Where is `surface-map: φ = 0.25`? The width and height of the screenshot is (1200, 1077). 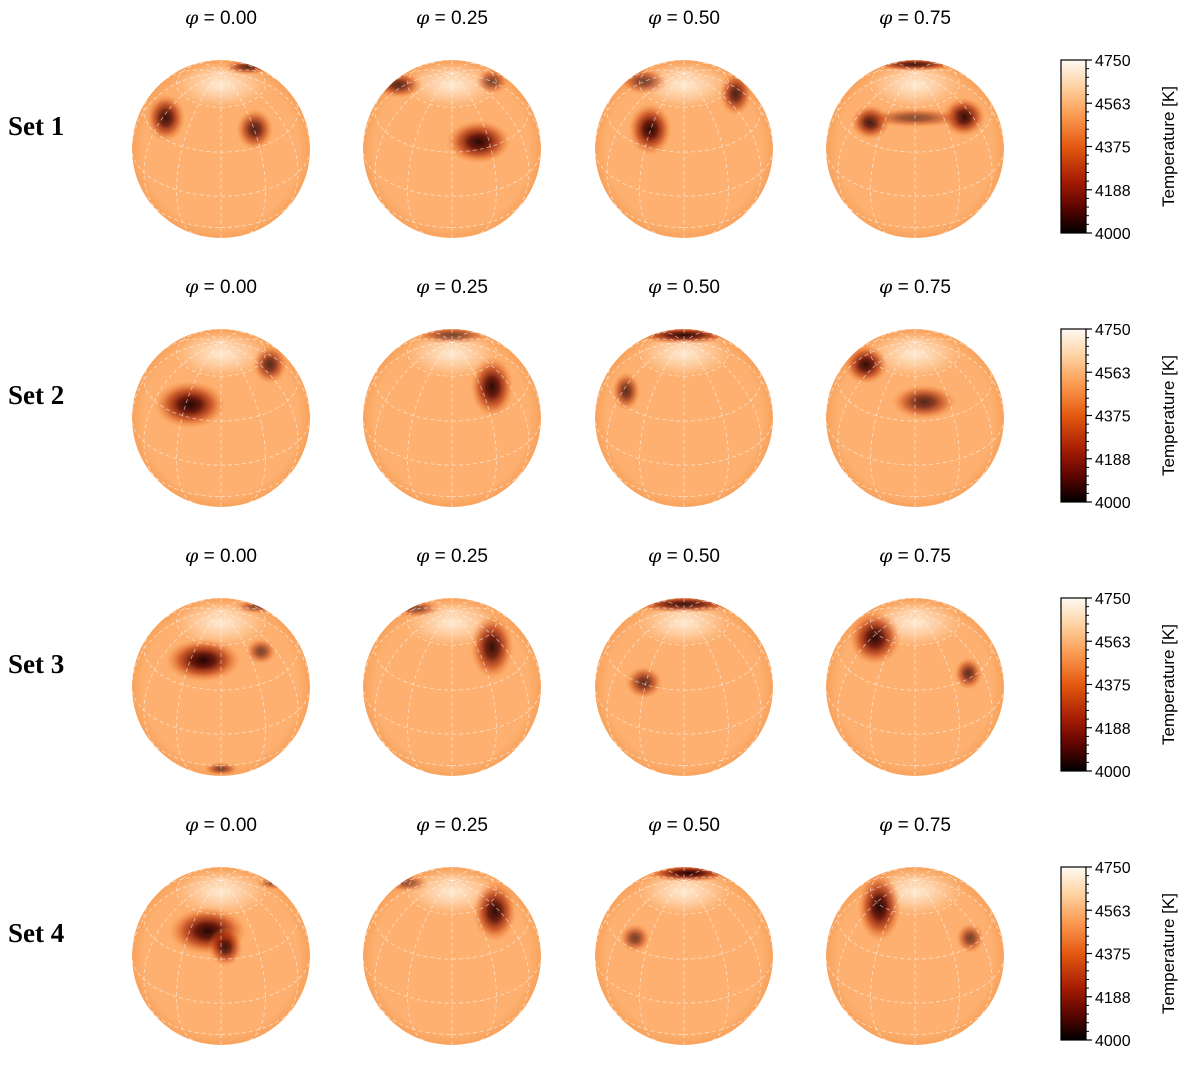
surface-map: φ = 0.25 is located at coordinates (452, 122).